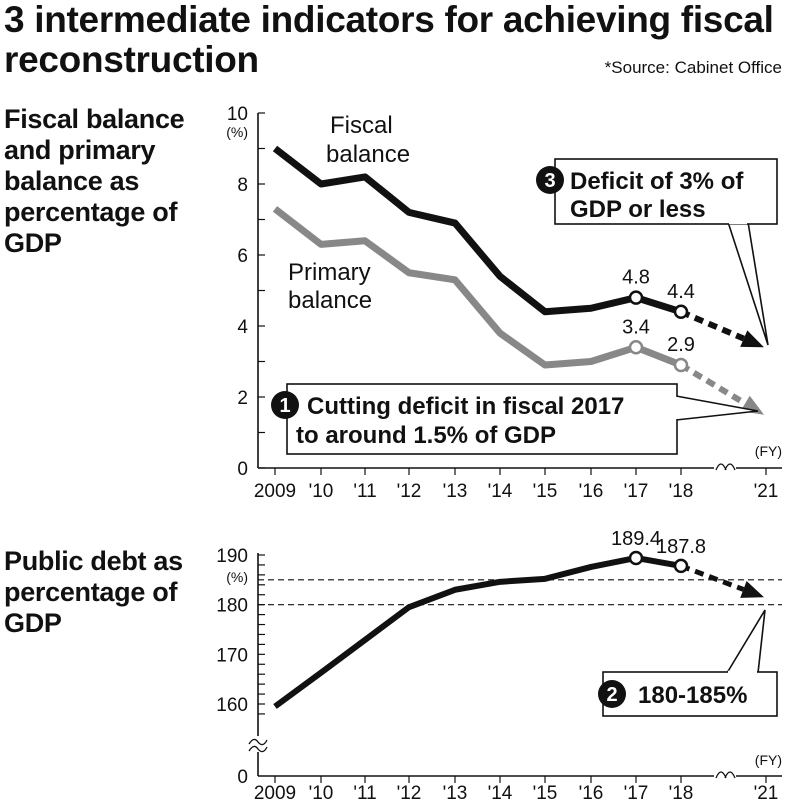 The image size is (790, 800). What do you see at coordinates (681, 345) in the screenshot?
I see `data-point-label: 2.9` at bounding box center [681, 345].